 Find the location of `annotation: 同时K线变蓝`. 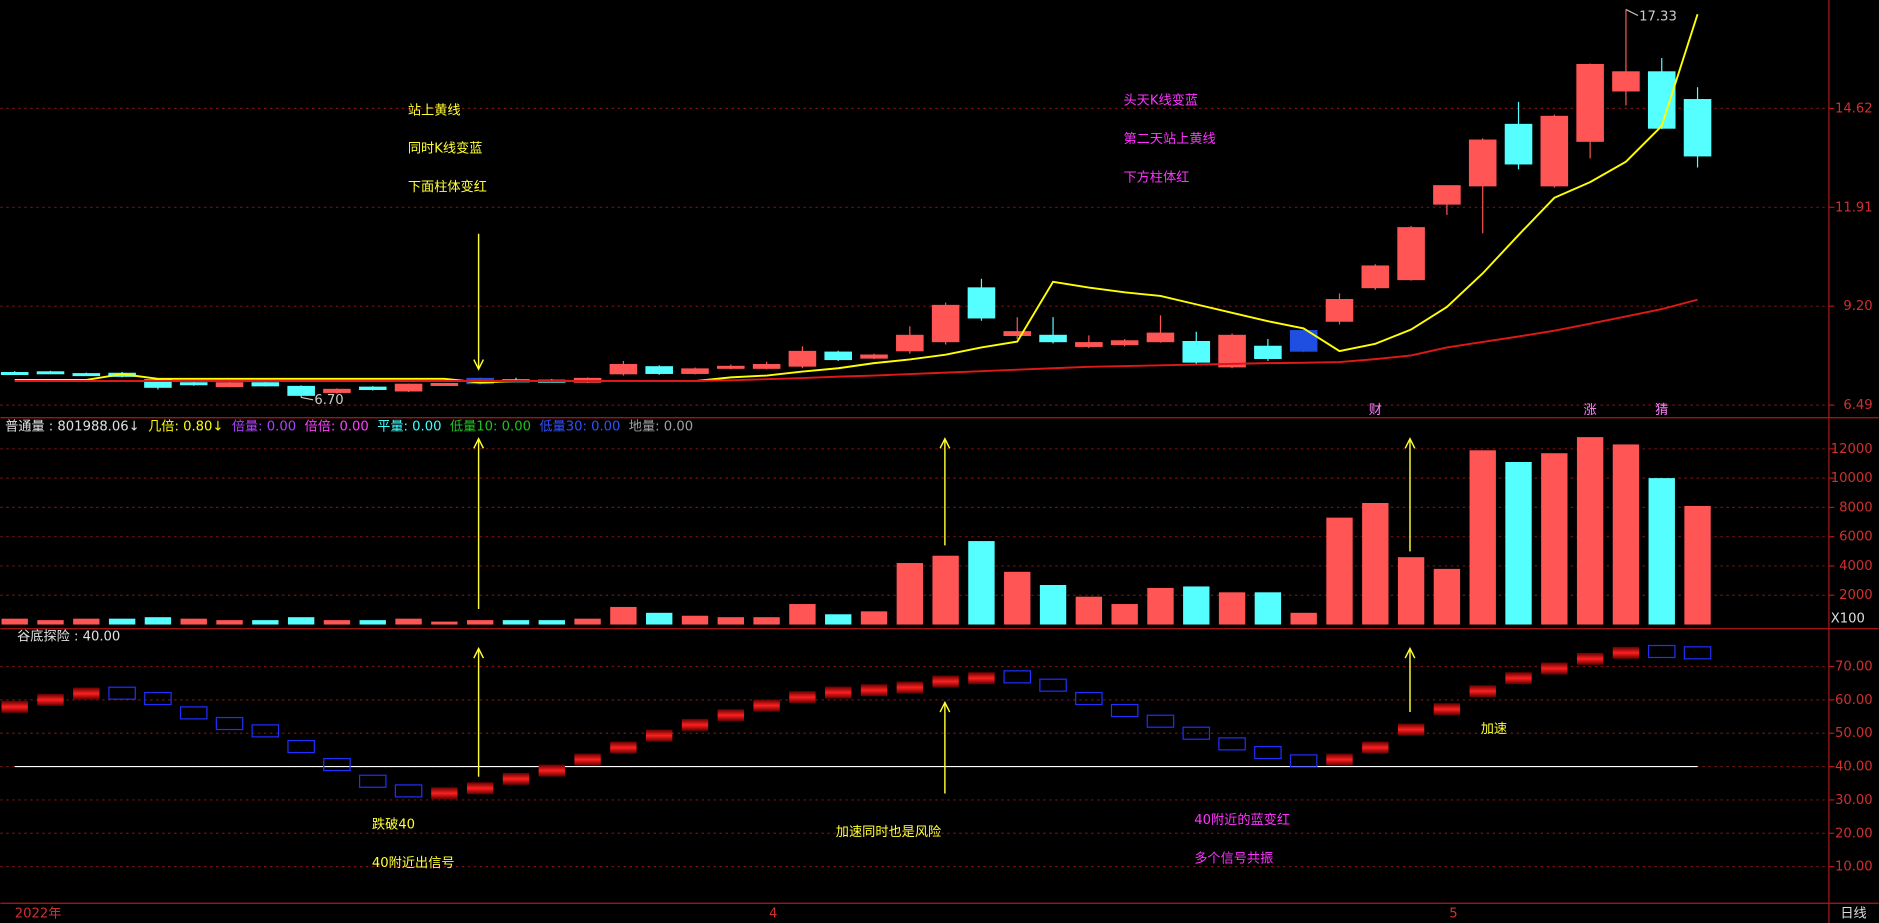

annotation: 同时K线变蓝 is located at coordinates (445, 149).